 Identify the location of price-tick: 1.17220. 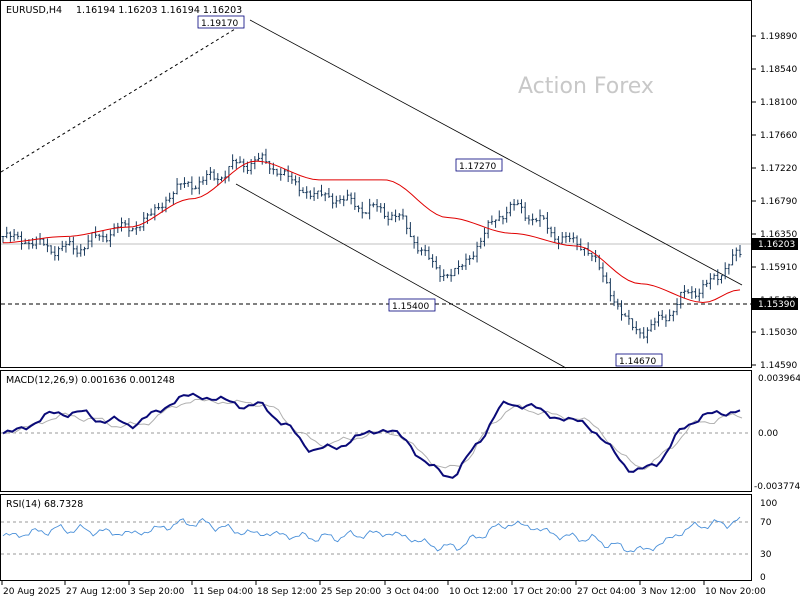
(778, 169).